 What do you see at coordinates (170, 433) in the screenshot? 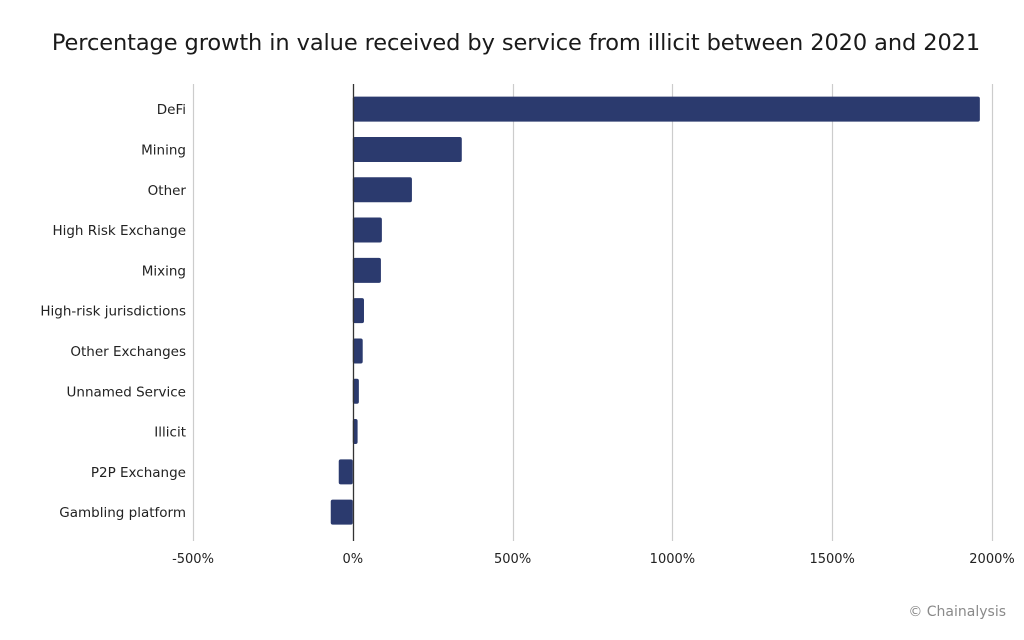
I see `category-label: Illicit` at bounding box center [170, 433].